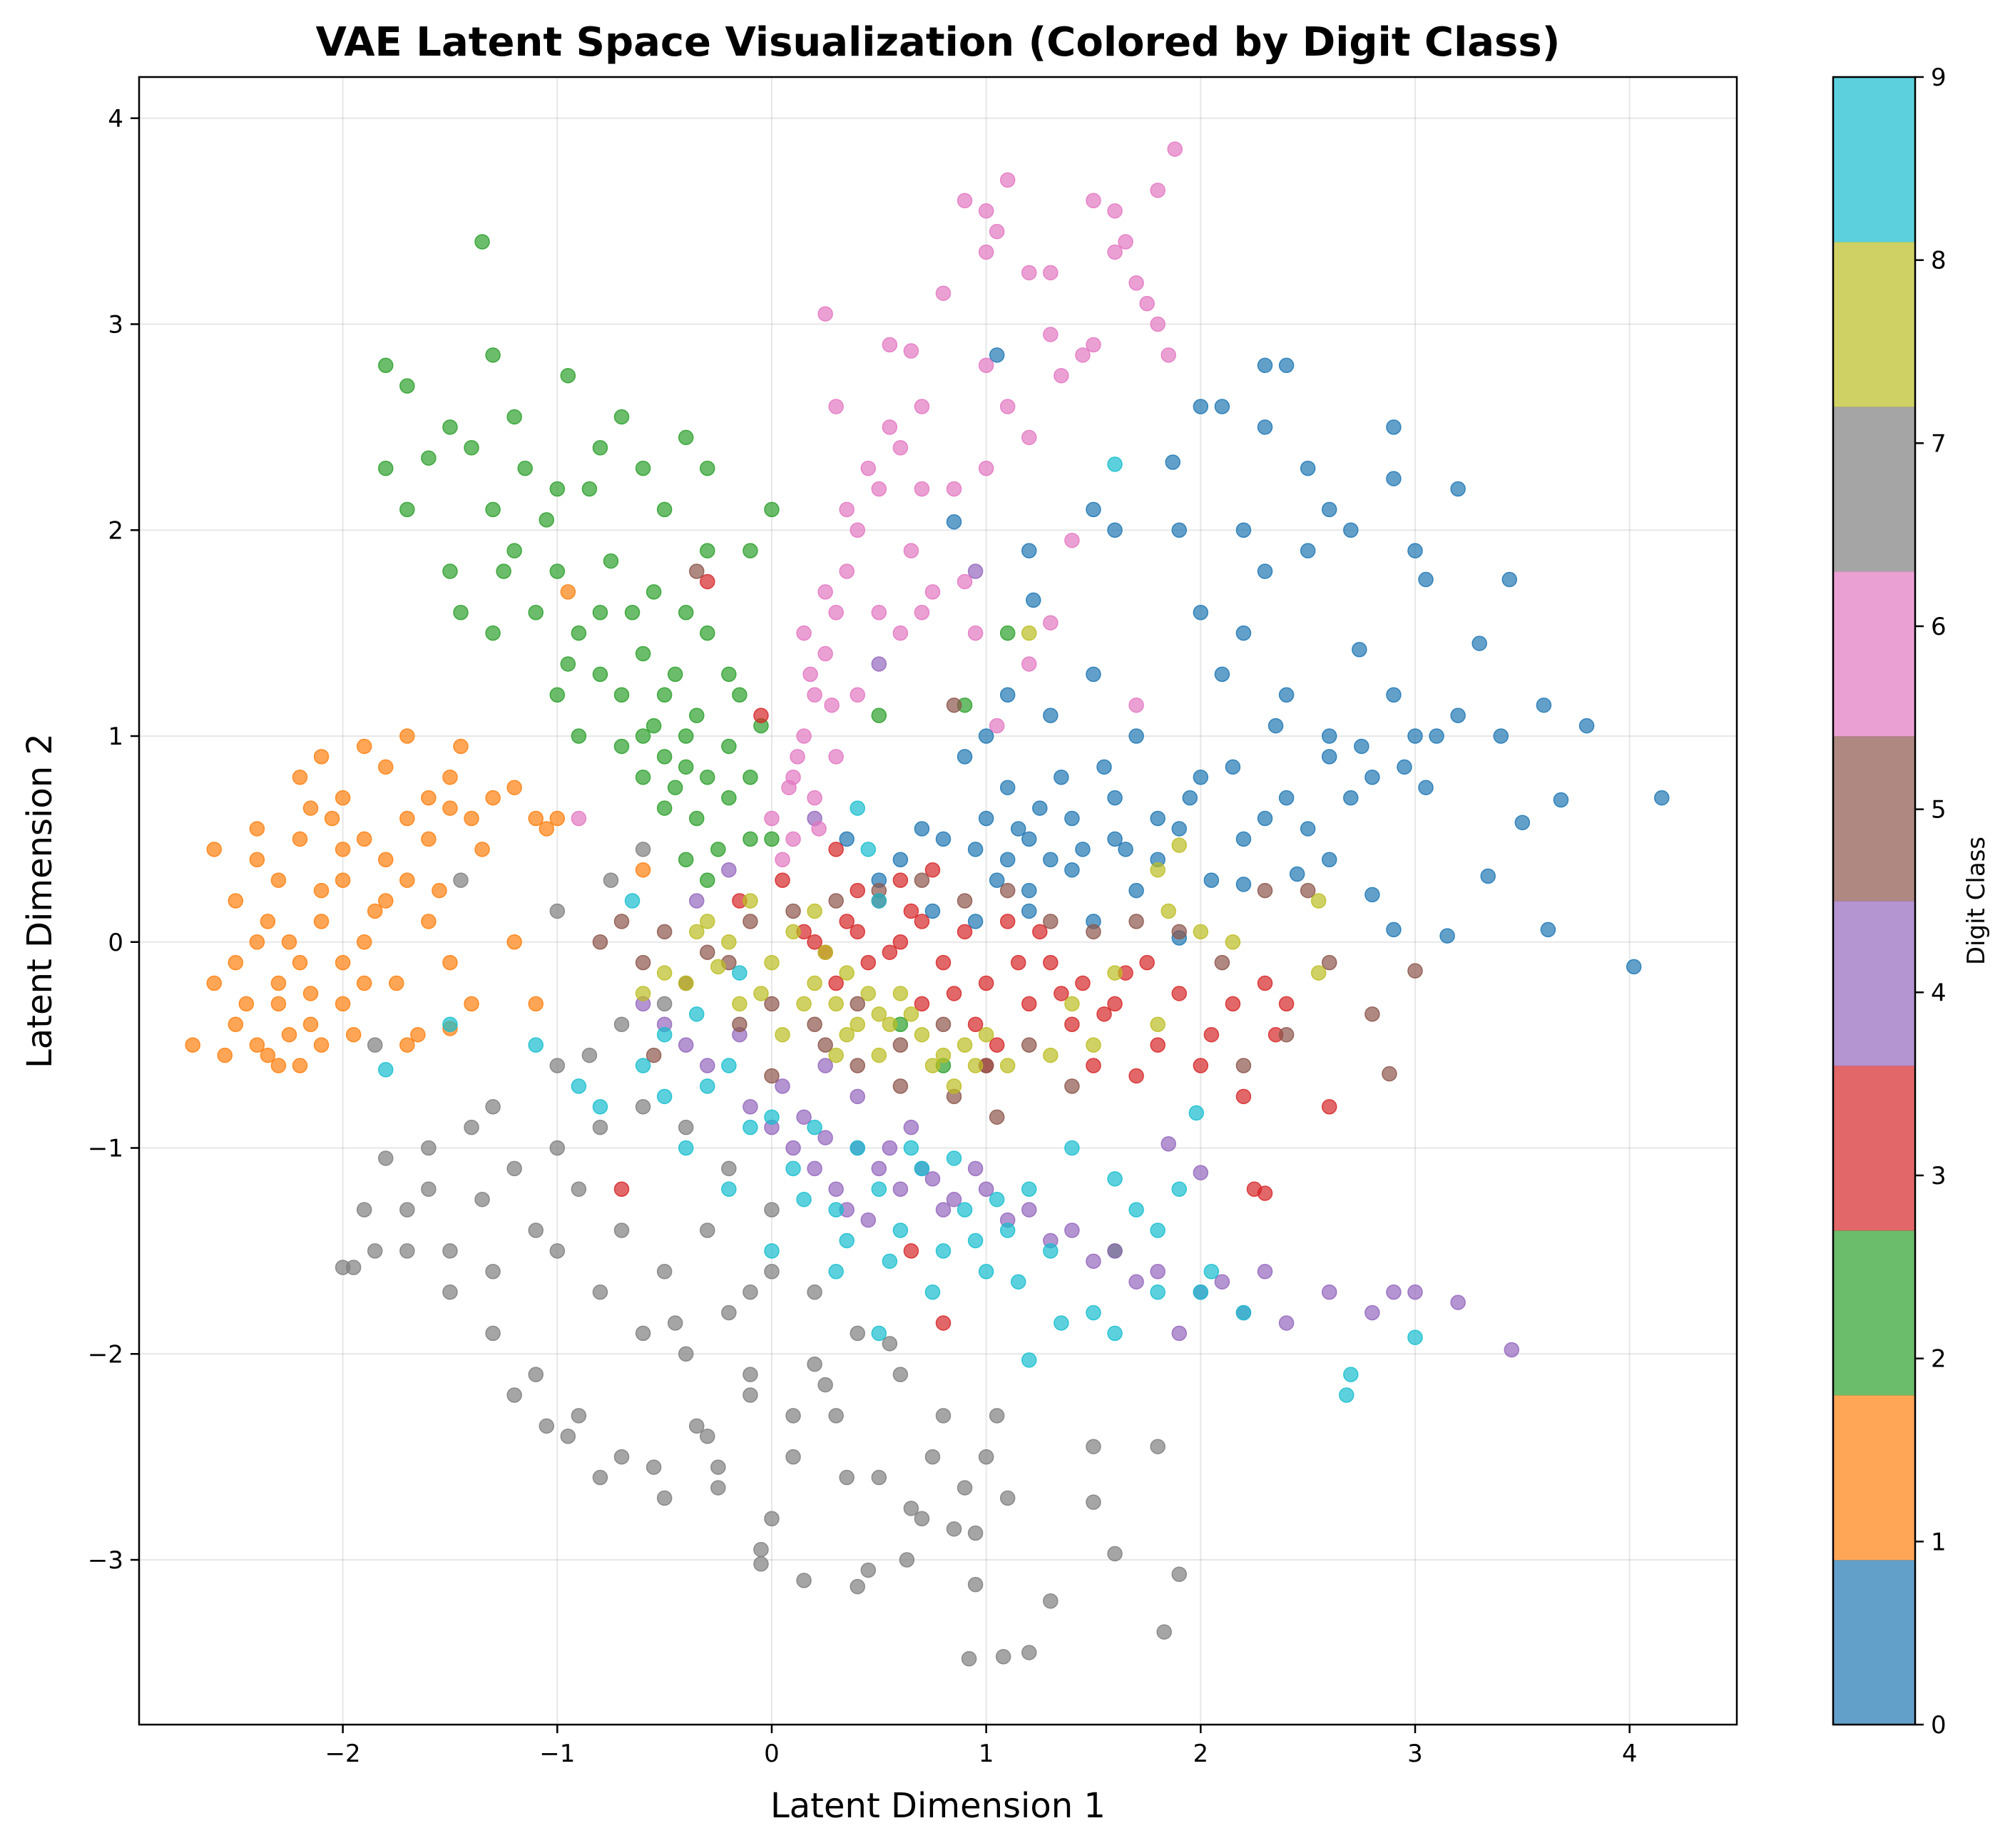 Image resolution: width=2015 pixels, height=1848 pixels. Describe the element at coordinates (1939, 1359) in the screenshot. I see `colorbar-tick-label: 2` at that location.